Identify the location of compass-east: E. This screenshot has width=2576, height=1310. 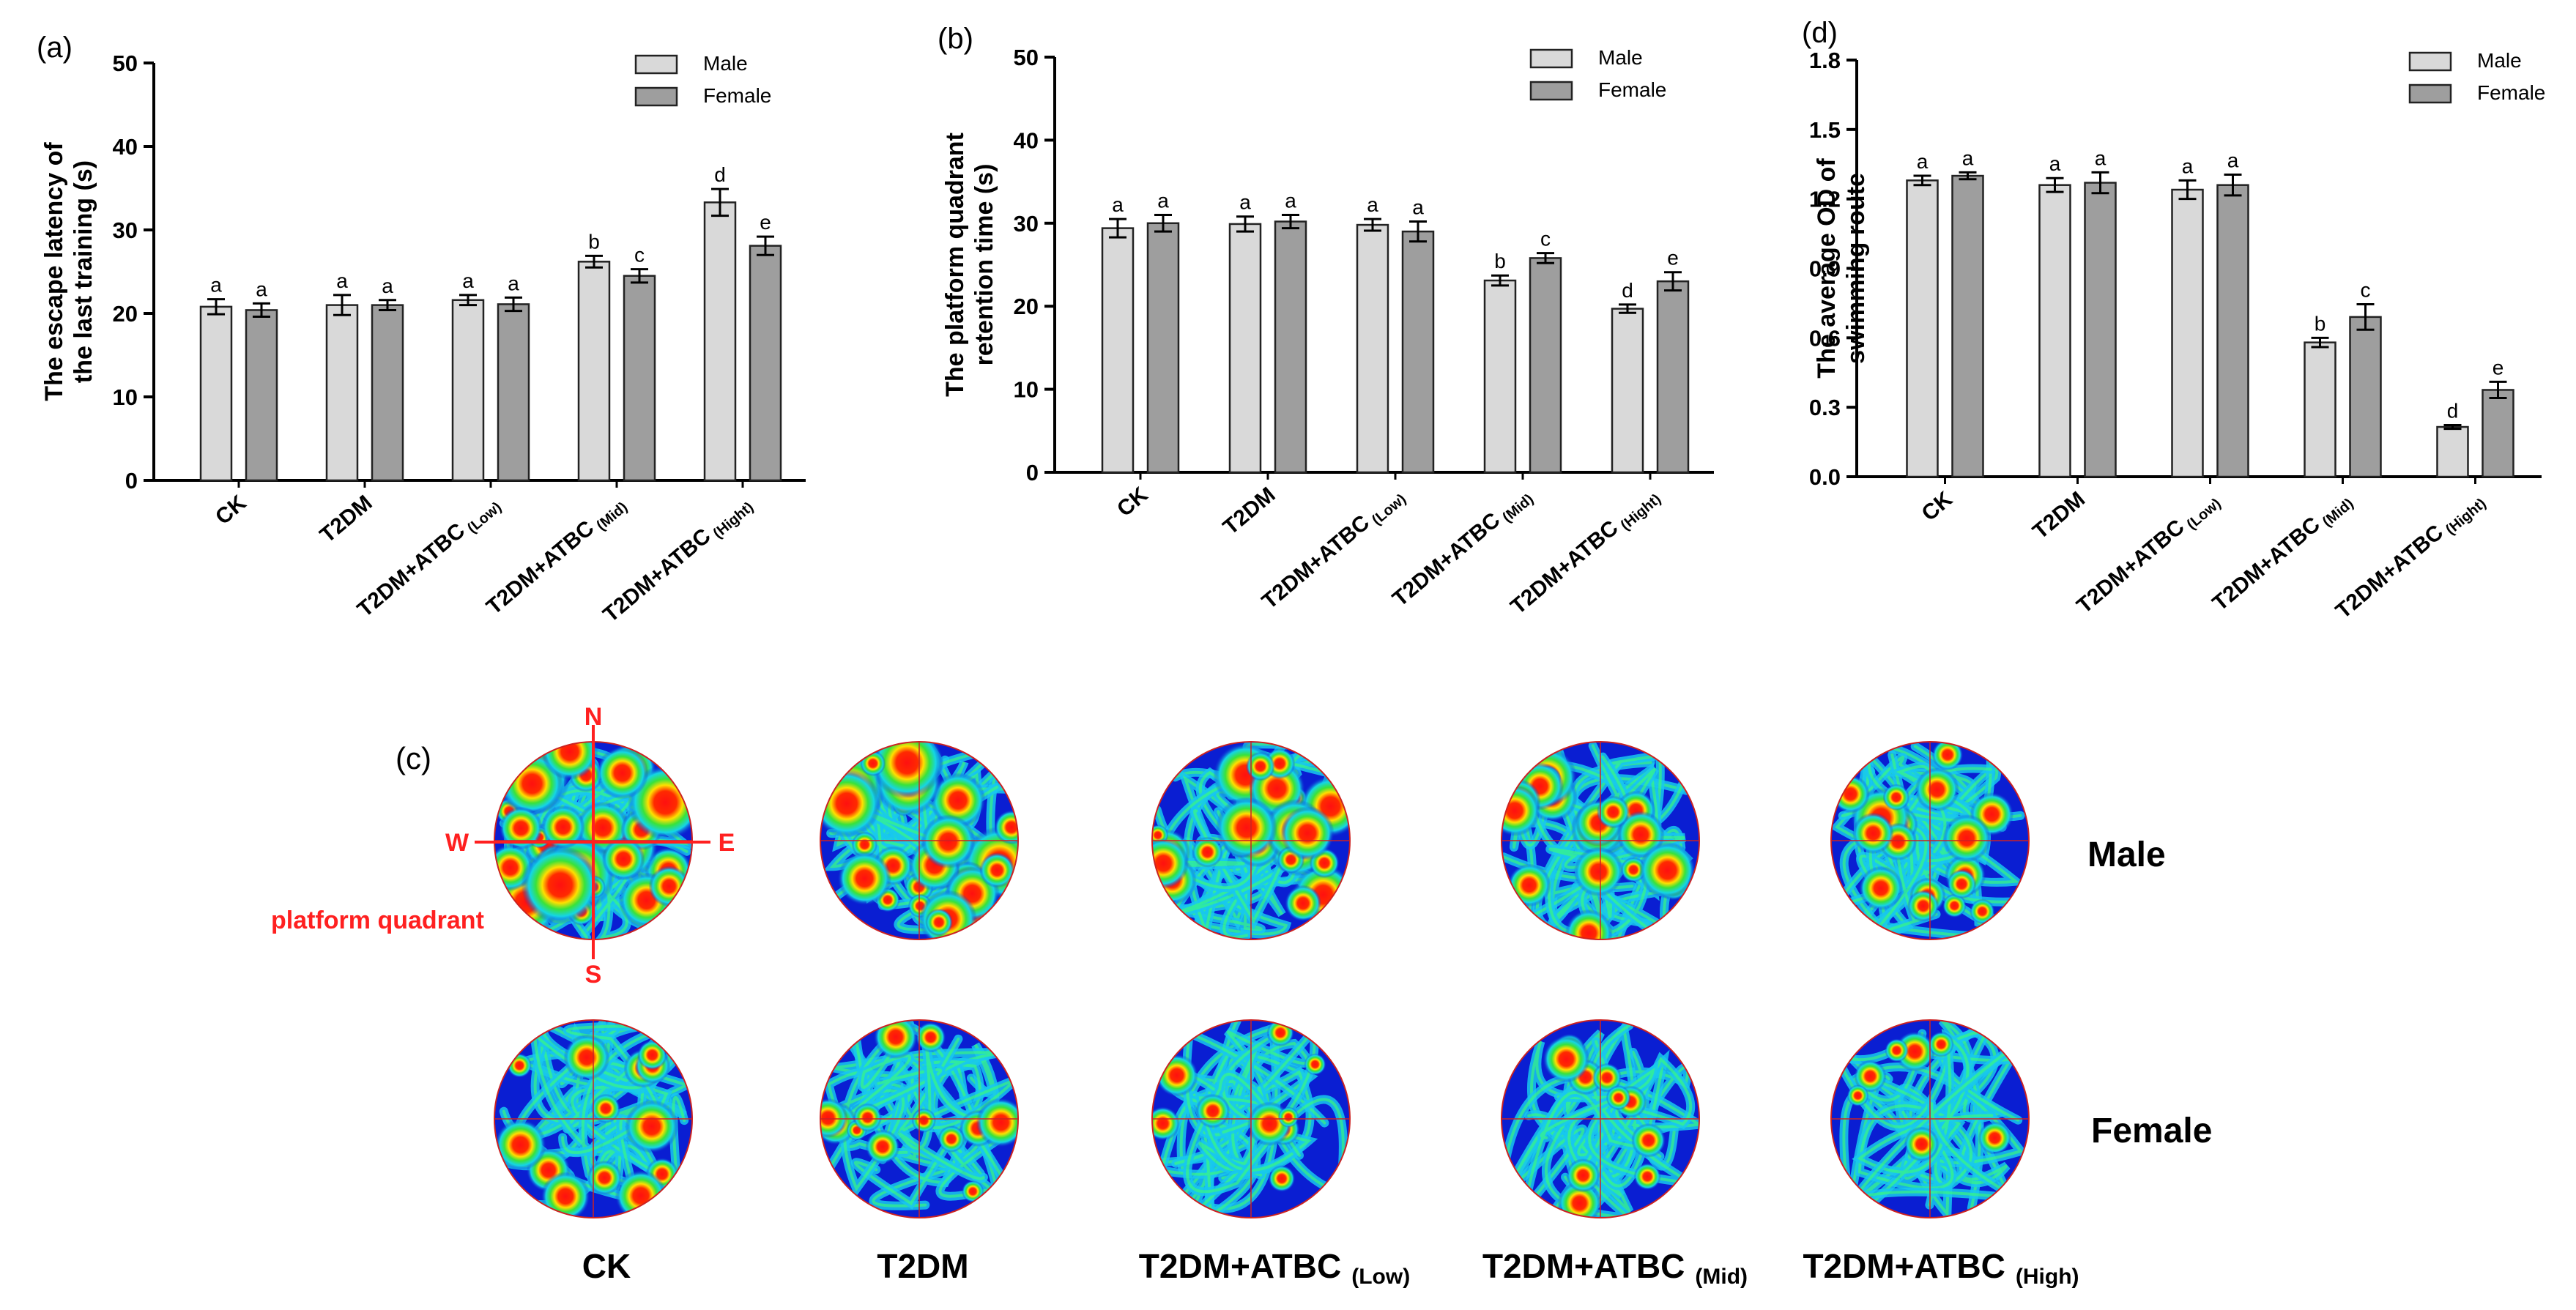
(727, 843).